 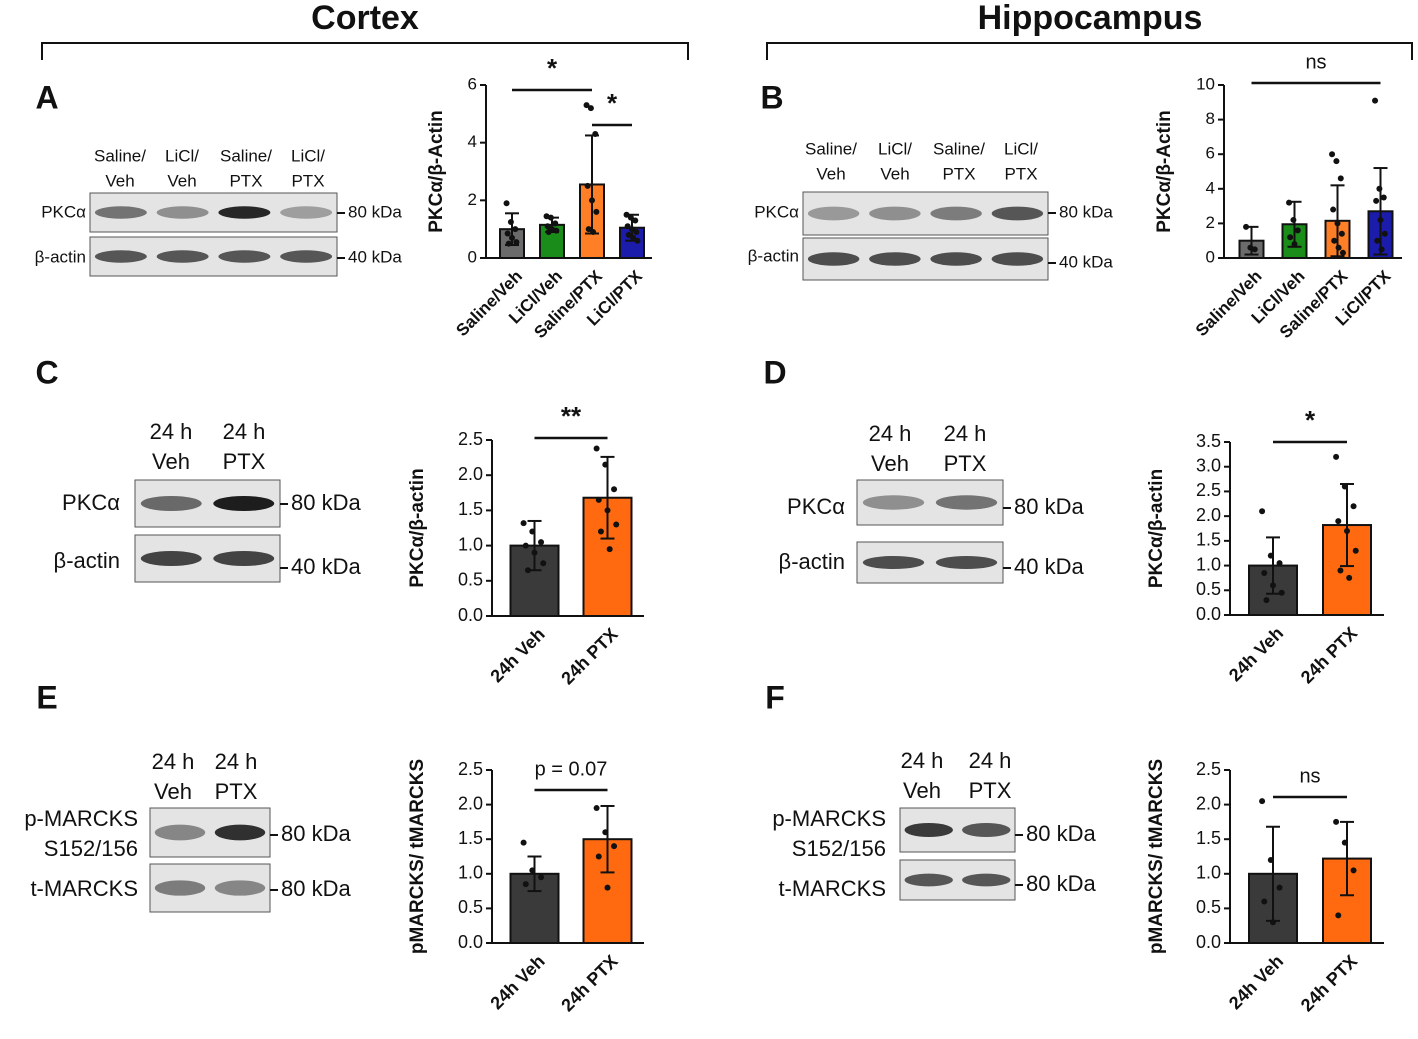 I want to click on y-axis-title: pMARCKS/ tMARCKS, so click(x=1156, y=856).